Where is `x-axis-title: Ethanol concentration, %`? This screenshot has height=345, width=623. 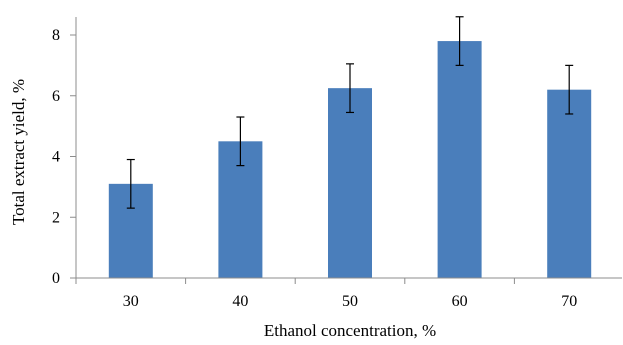 x-axis-title: Ethanol concentration, % is located at coordinates (350, 330).